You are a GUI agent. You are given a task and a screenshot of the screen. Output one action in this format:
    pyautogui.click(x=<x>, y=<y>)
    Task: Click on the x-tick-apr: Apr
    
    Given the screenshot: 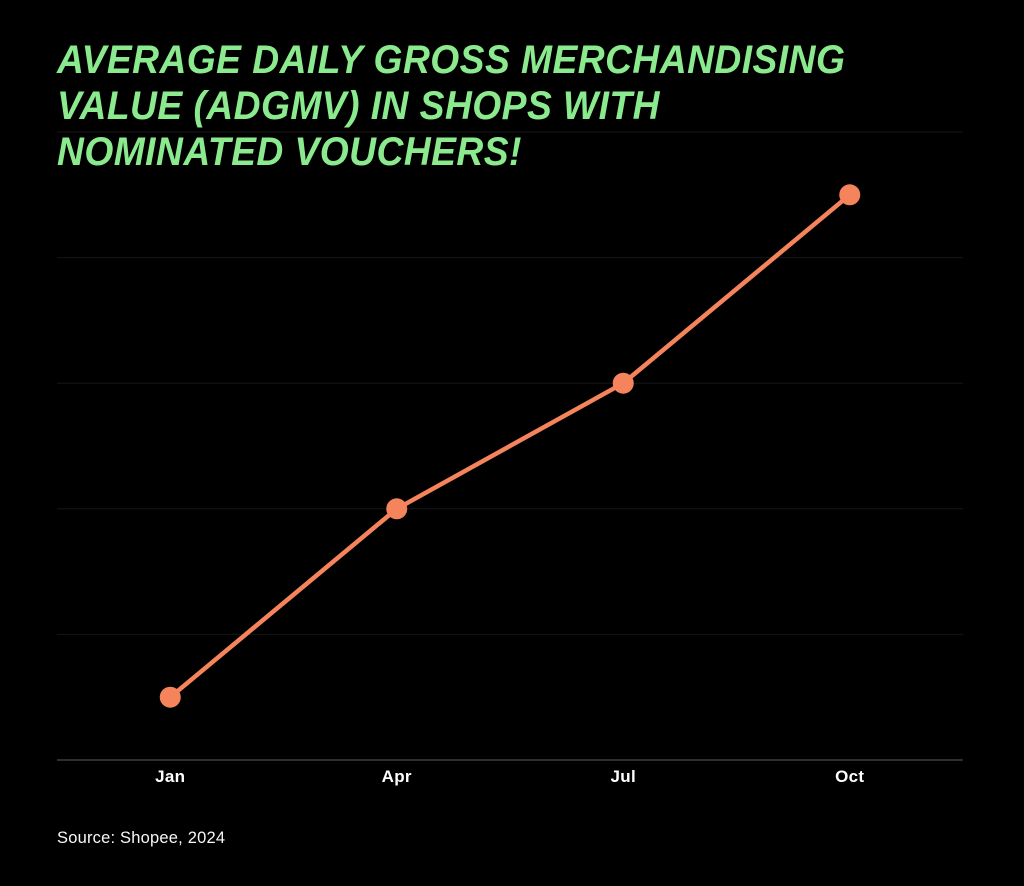 What is the action you would take?
    pyautogui.click(x=396, y=776)
    